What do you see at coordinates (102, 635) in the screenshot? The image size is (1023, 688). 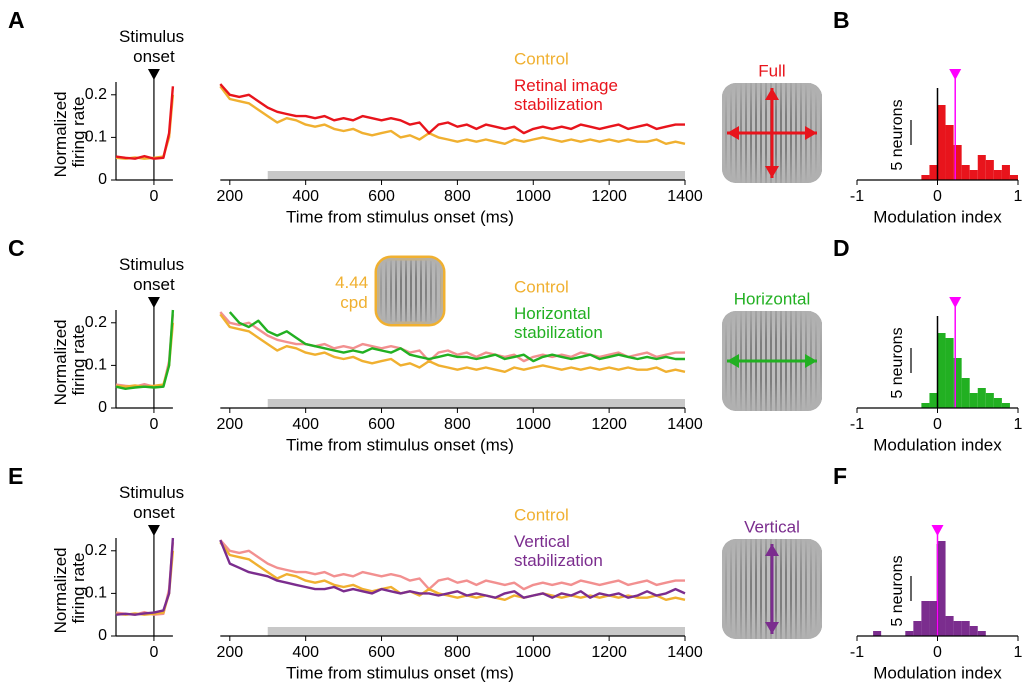 I see `y-tick-label: 0` at bounding box center [102, 635].